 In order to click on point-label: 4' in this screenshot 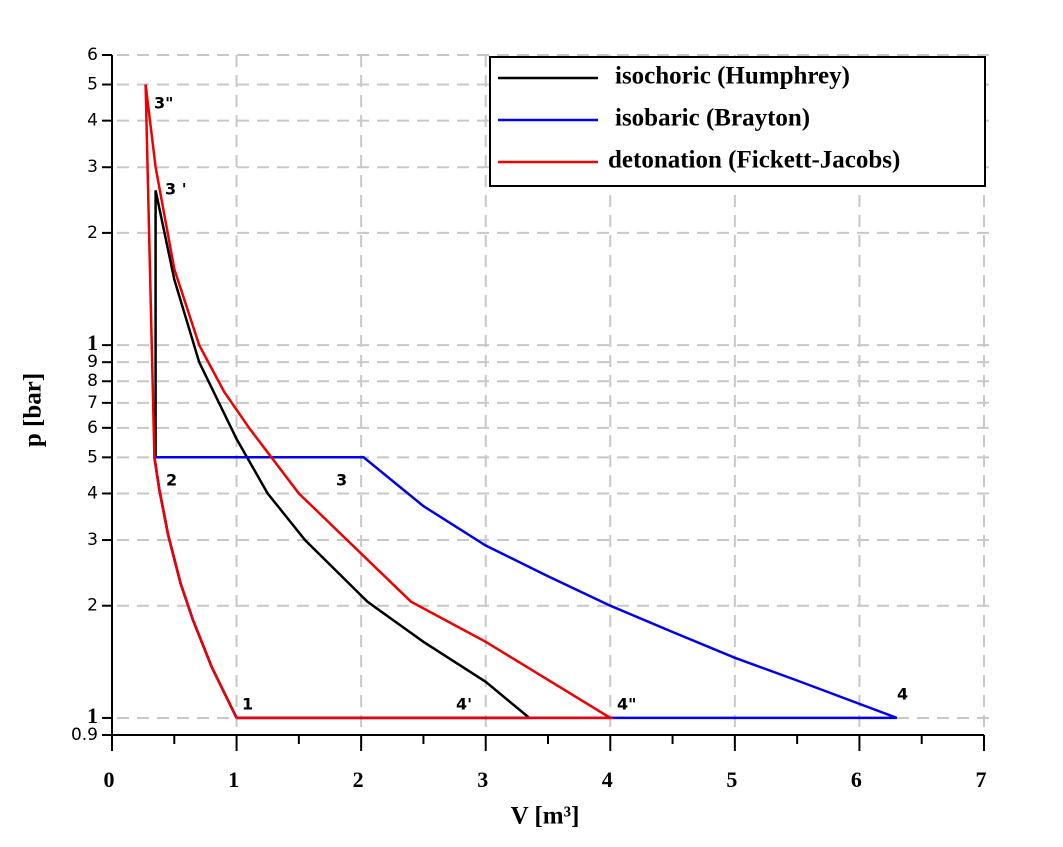, I will do `click(464, 704)`.